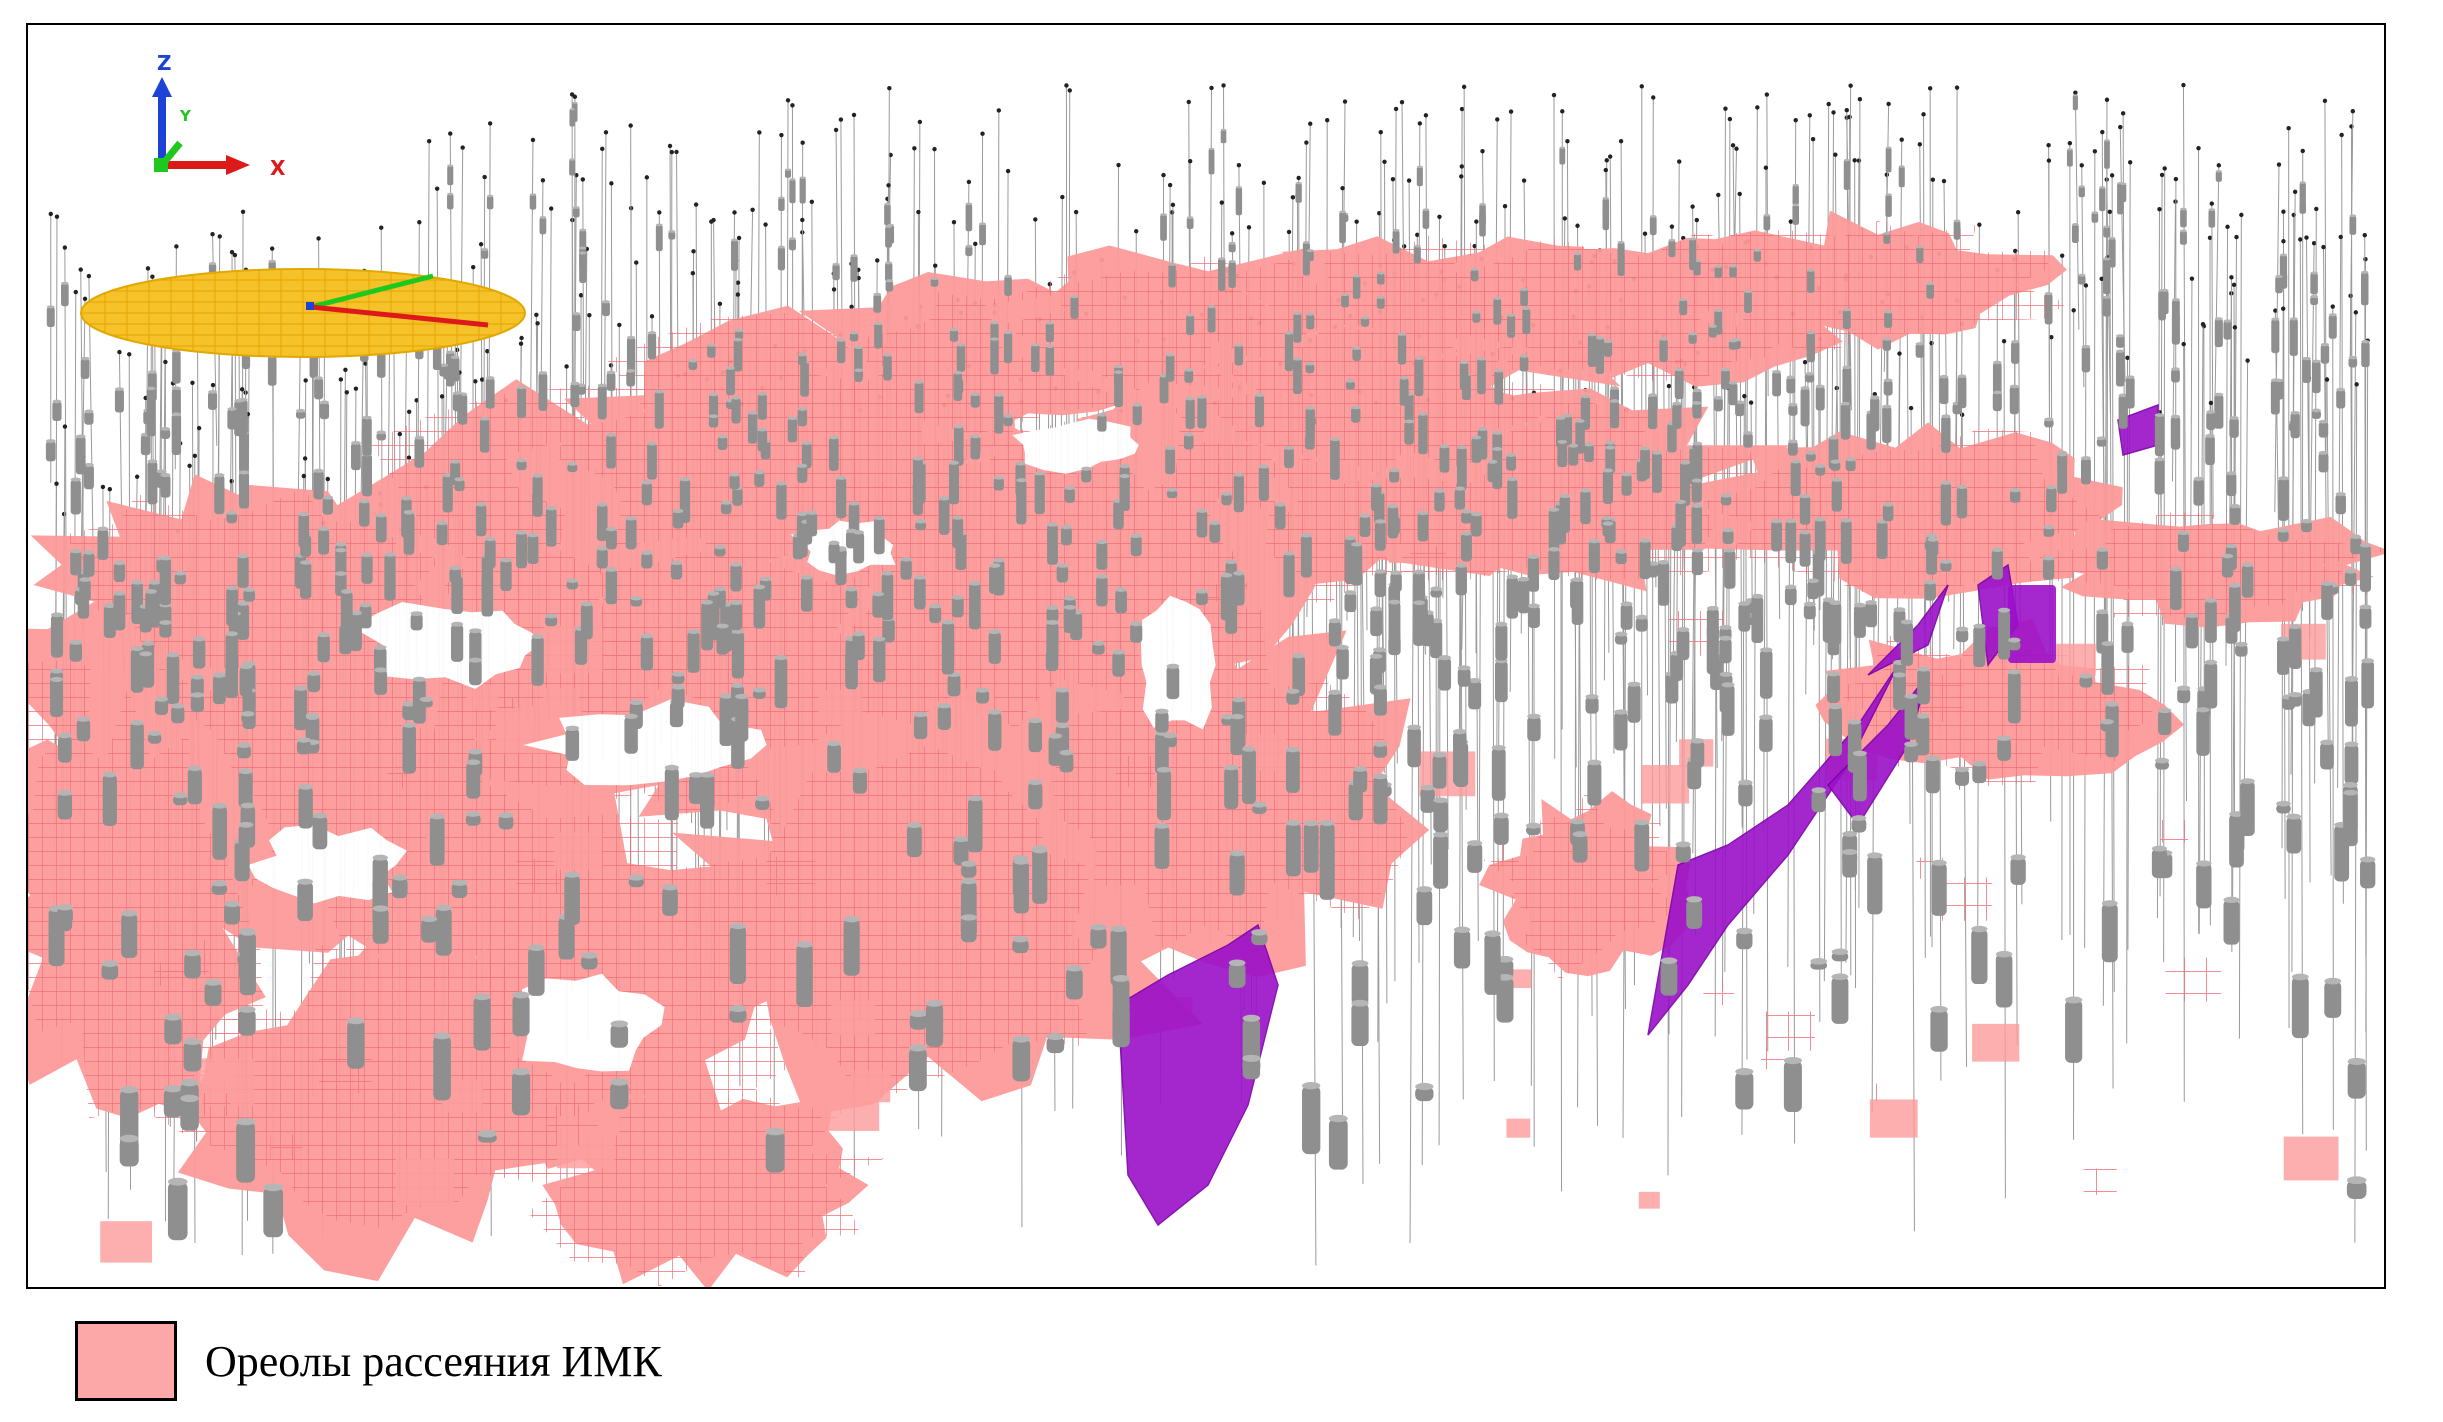 Image resolution: width=2443 pixels, height=1422 pixels. I want to click on z-axis-label: Z, so click(164, 63).